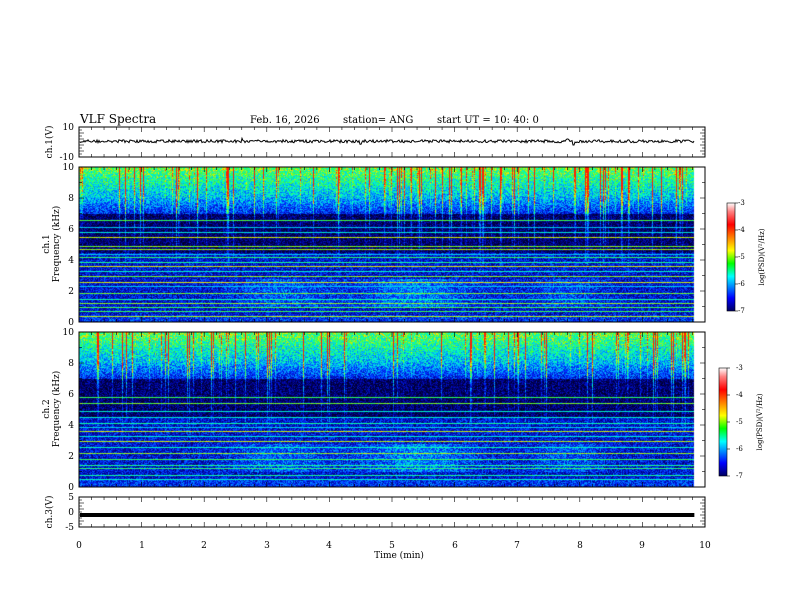 This screenshot has width=792, height=612. What do you see at coordinates (71, 488) in the screenshot?
I see `ch2-freq-tick-0: 0` at bounding box center [71, 488].